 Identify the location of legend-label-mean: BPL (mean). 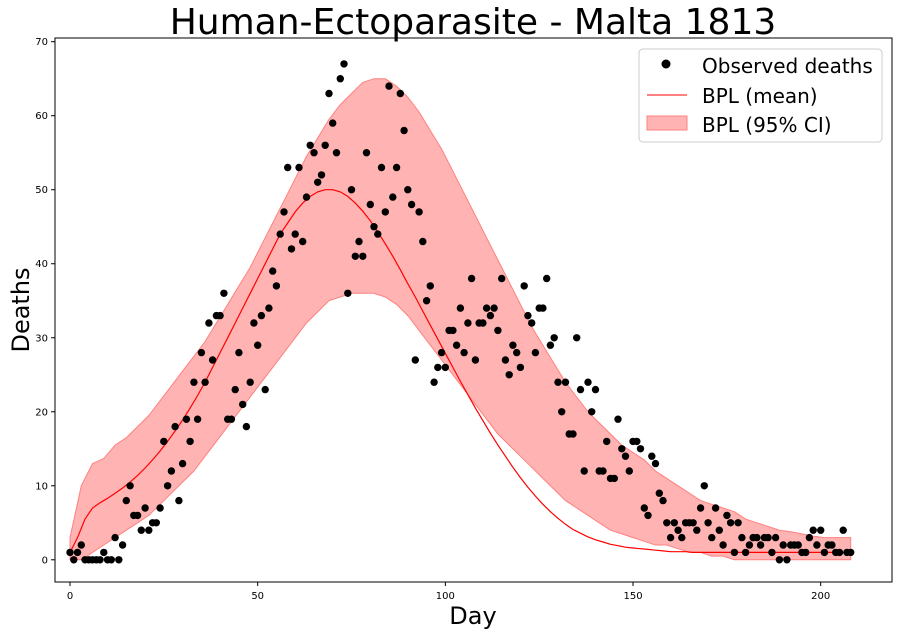
(760, 96).